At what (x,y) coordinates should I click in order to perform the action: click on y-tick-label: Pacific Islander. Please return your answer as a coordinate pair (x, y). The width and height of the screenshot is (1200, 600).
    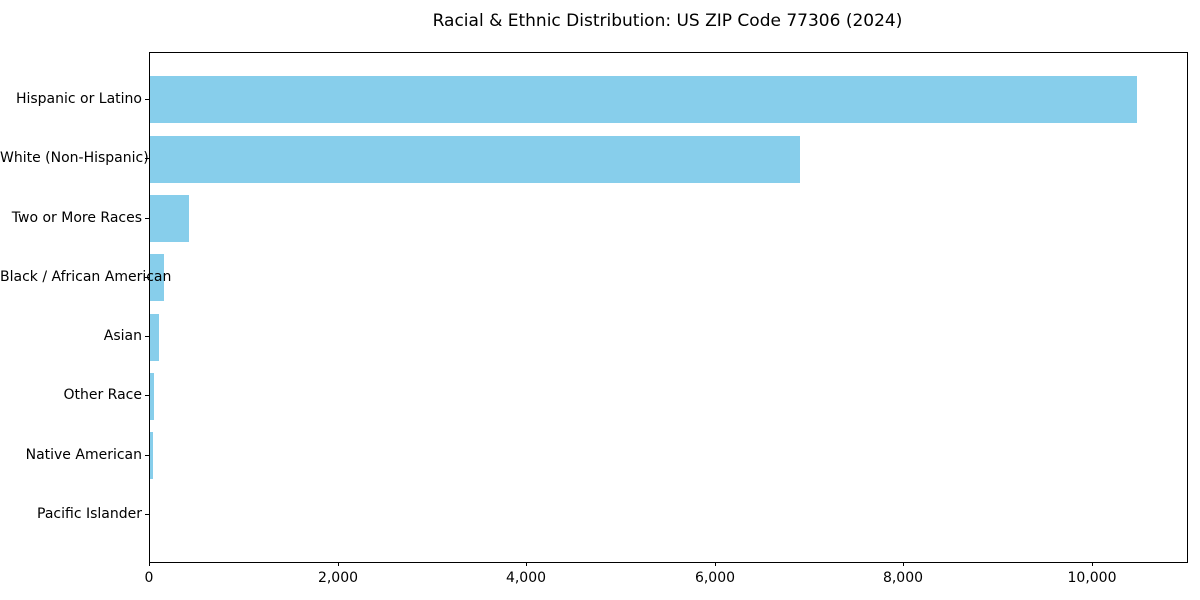
    Looking at the image, I should click on (89, 514).